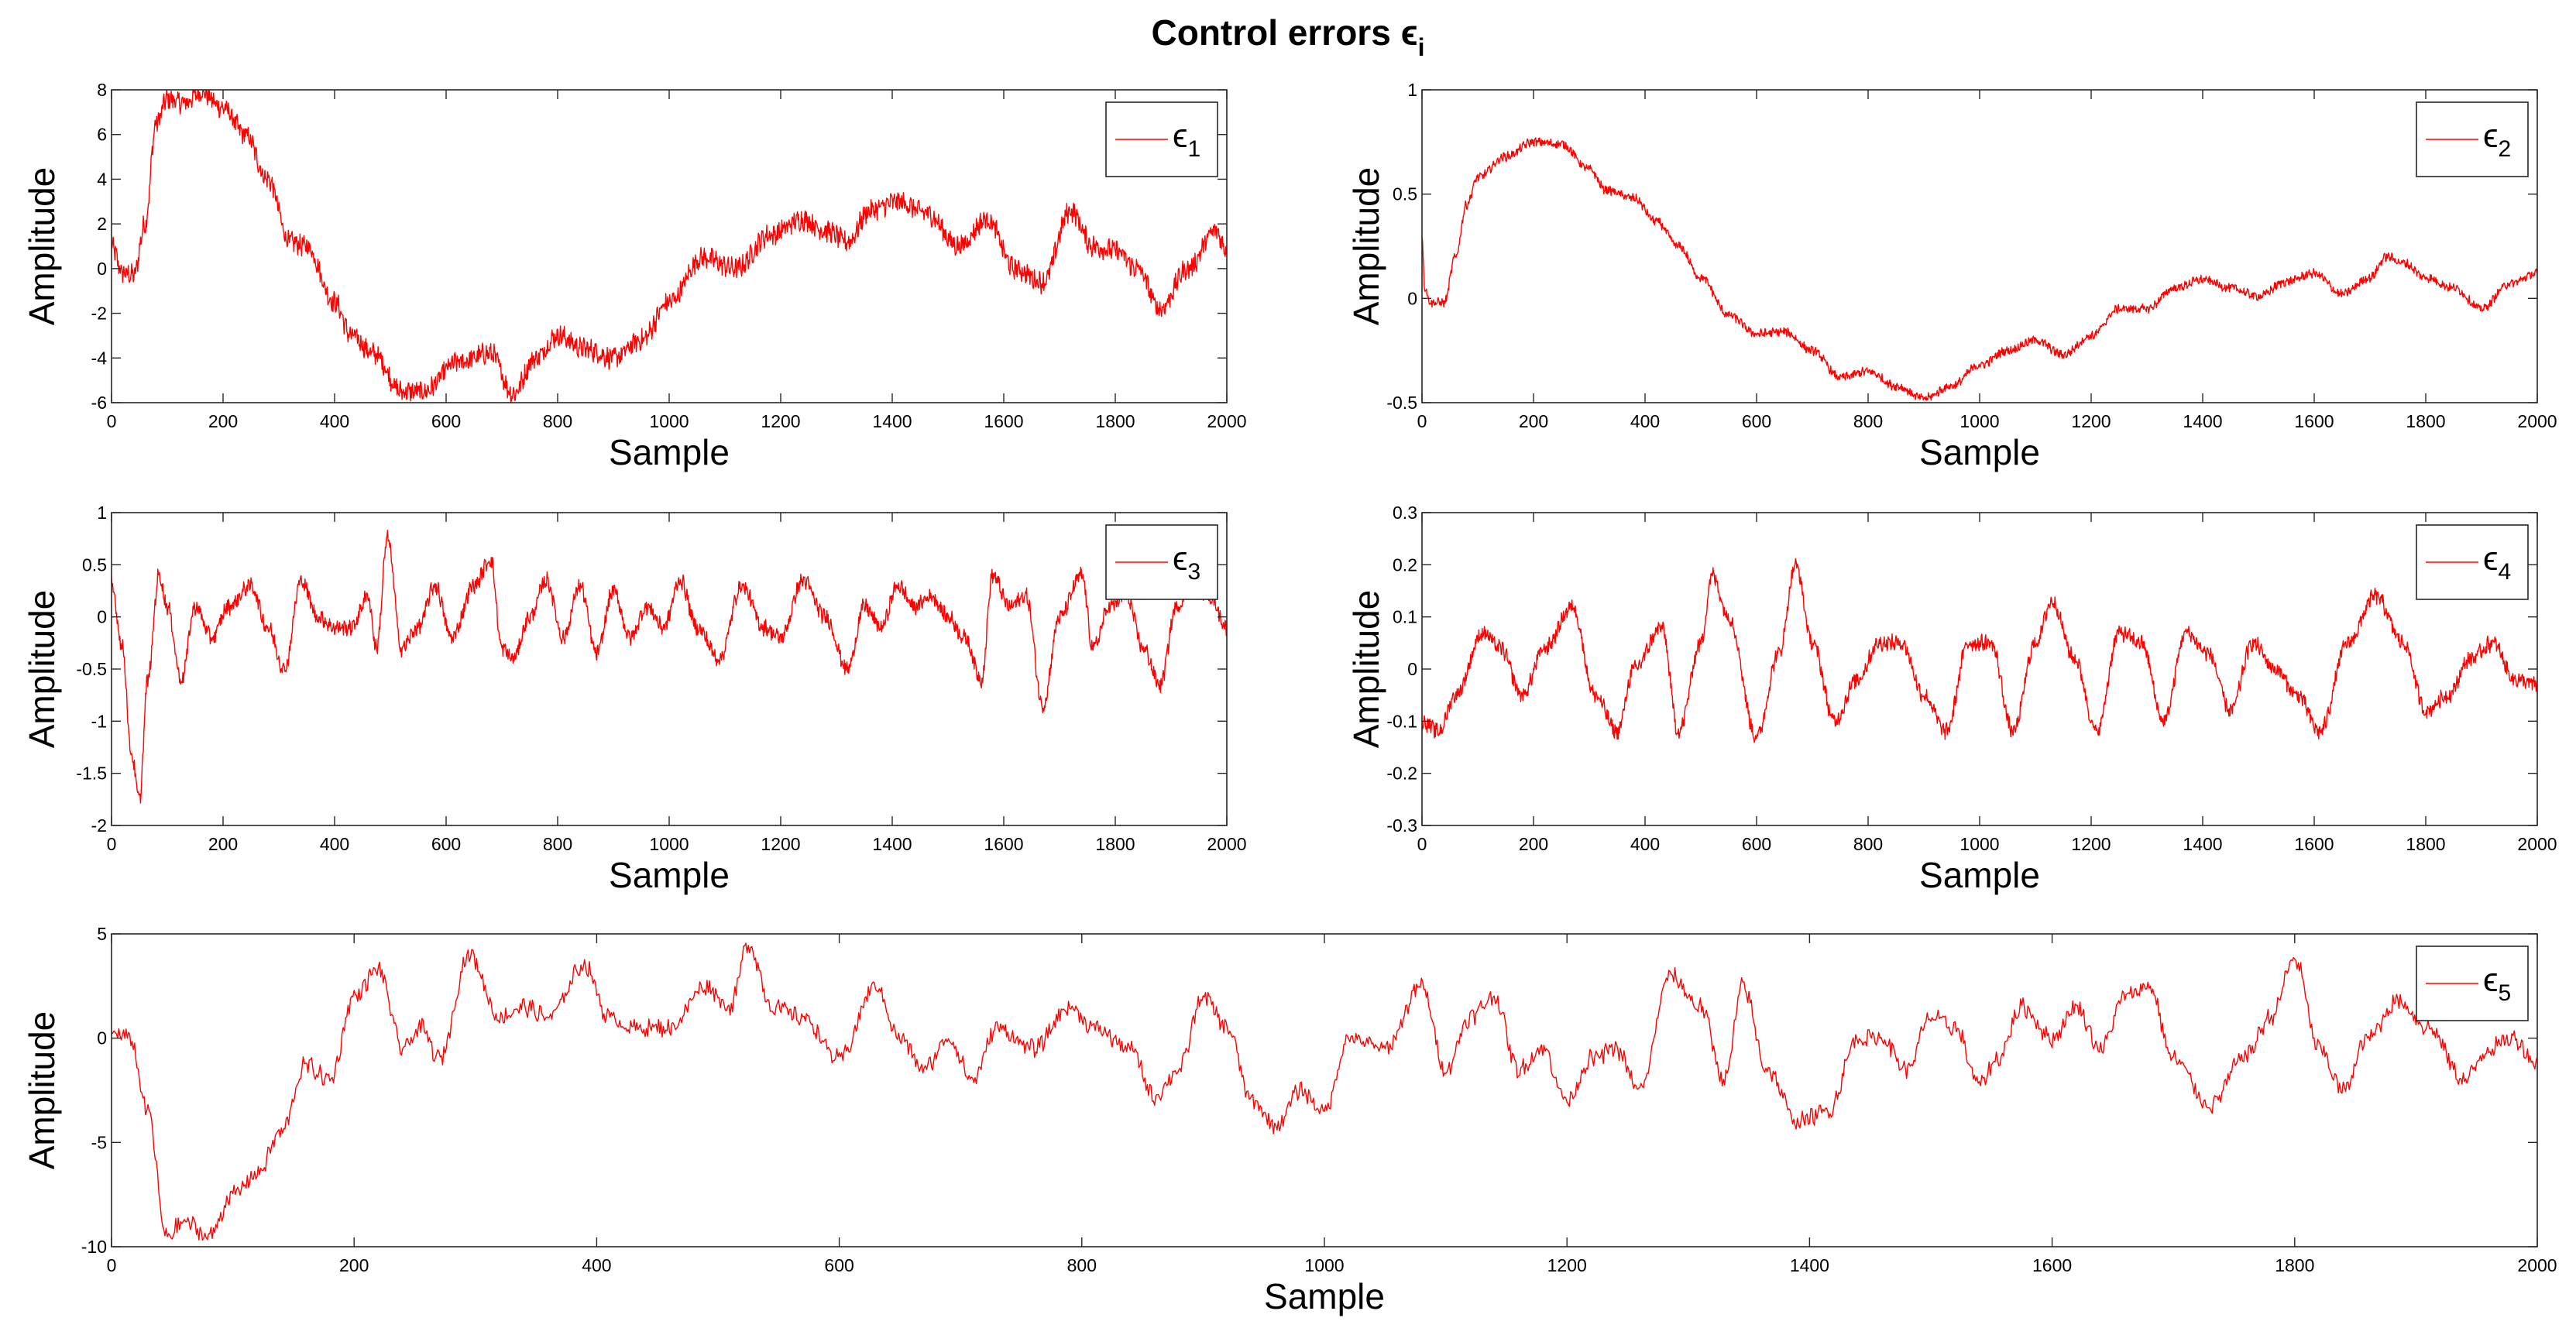  Describe the element at coordinates (102, 224) in the screenshot. I see `y-tick-label: 2` at that location.